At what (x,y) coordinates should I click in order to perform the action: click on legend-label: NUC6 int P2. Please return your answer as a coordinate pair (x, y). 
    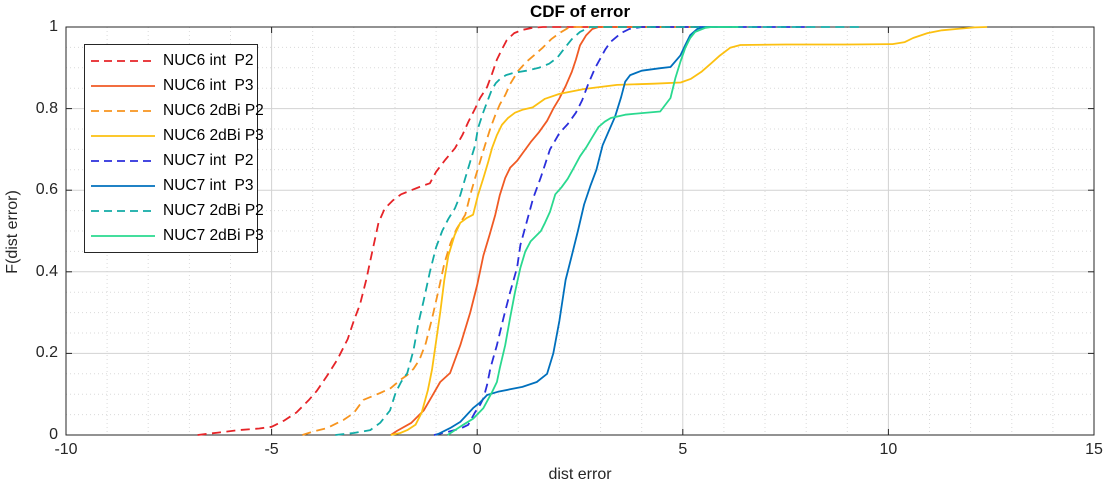
    Looking at the image, I should click on (208, 60).